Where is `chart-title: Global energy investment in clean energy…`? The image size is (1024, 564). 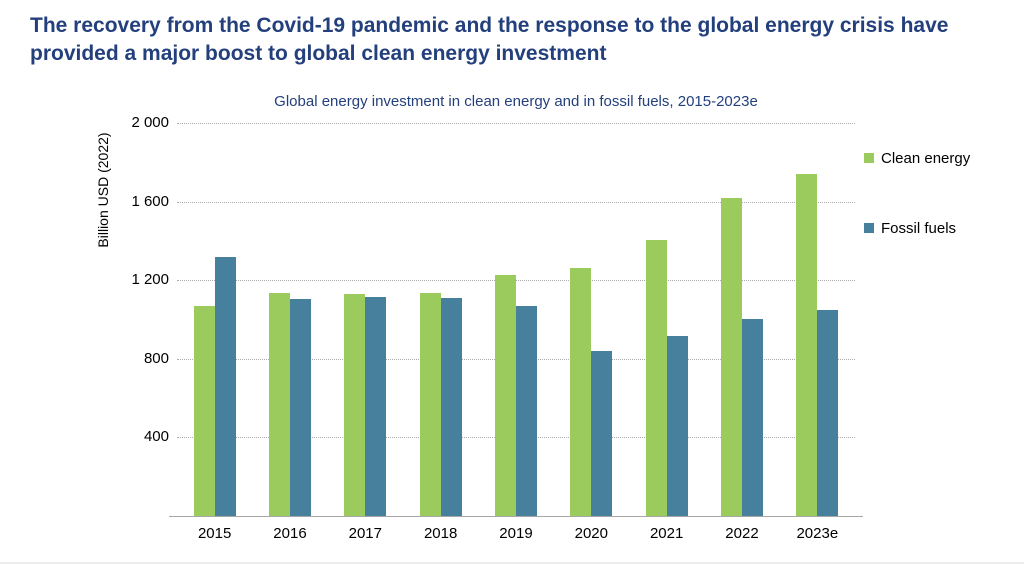 chart-title: Global energy investment in clean energy… is located at coordinates (516, 101).